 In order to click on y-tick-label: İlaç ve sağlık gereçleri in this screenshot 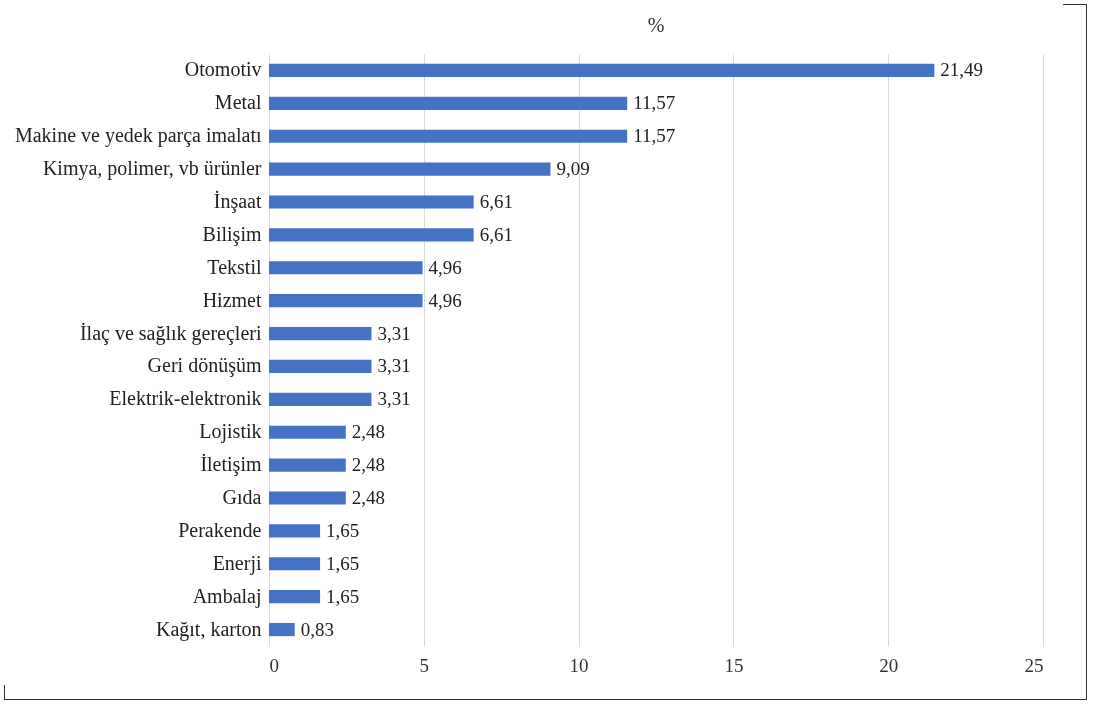, I will do `click(170, 333)`.